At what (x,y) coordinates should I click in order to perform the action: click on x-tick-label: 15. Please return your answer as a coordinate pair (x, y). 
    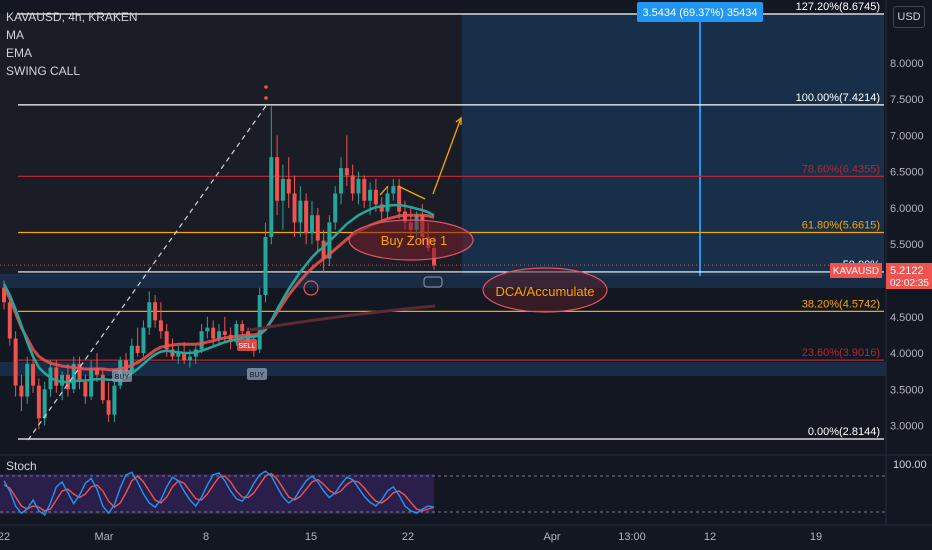
    Looking at the image, I should click on (311, 537).